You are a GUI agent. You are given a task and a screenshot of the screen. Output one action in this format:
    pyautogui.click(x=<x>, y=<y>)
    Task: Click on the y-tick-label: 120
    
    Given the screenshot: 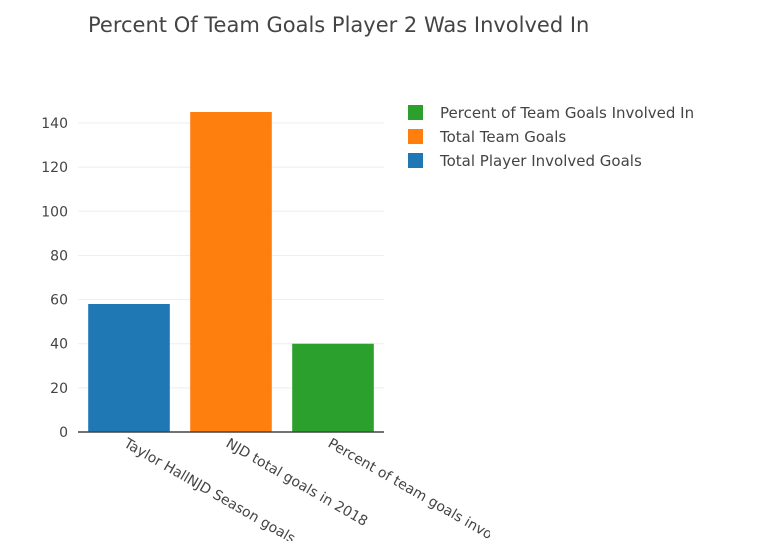 What is the action you would take?
    pyautogui.click(x=54, y=168)
    